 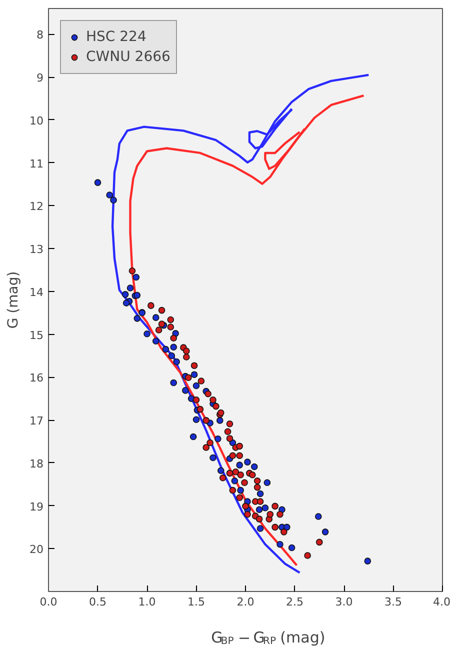 I want to click on x-tick-label: 0.5, so click(x=98, y=602).